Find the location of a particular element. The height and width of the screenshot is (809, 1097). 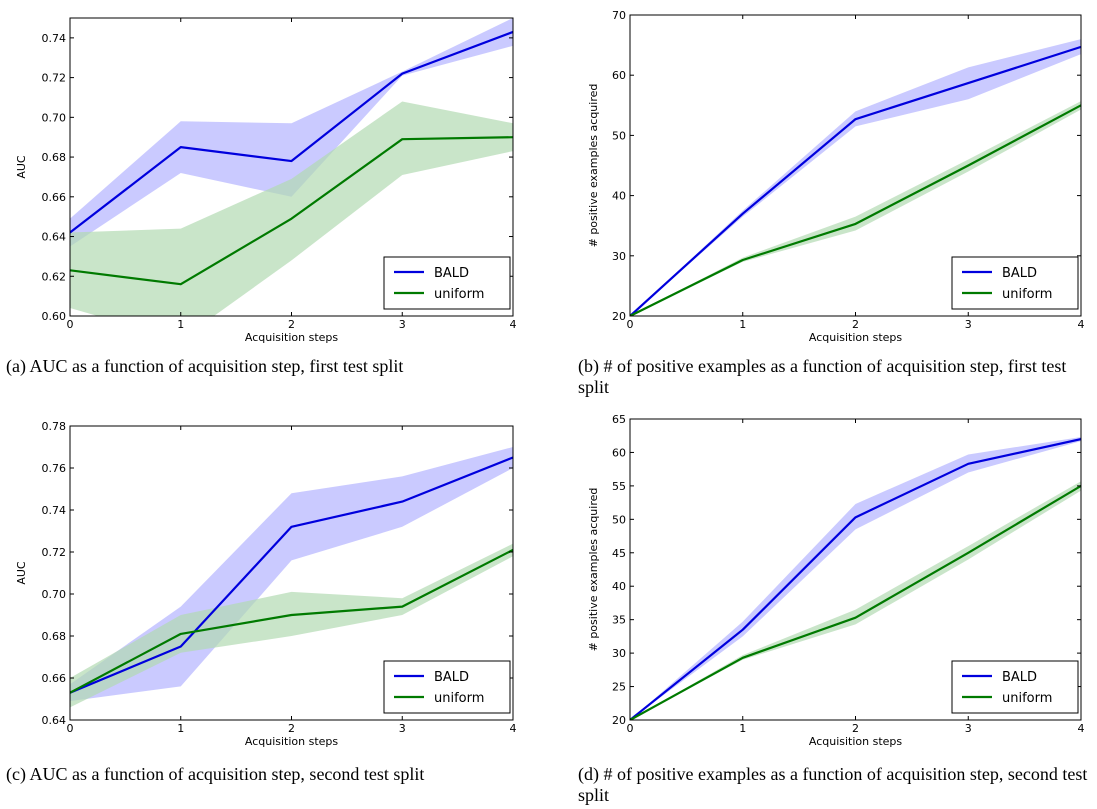

series-line-bald-c is located at coordinates (291, 575).